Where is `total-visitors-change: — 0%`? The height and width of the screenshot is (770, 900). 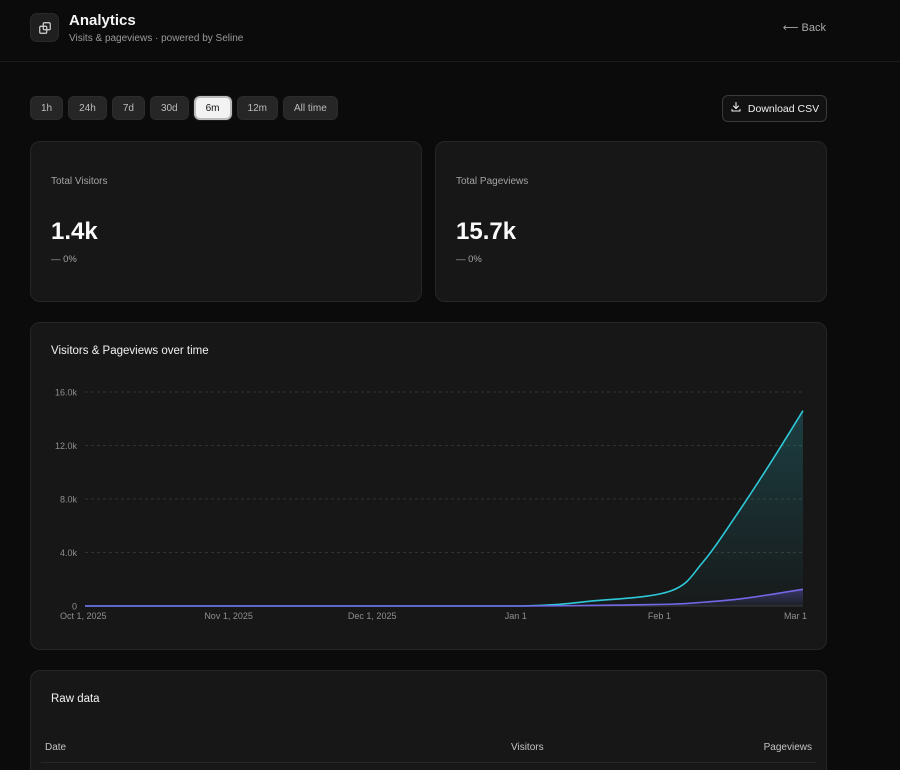
total-visitors-change: — 0% is located at coordinates (64, 259).